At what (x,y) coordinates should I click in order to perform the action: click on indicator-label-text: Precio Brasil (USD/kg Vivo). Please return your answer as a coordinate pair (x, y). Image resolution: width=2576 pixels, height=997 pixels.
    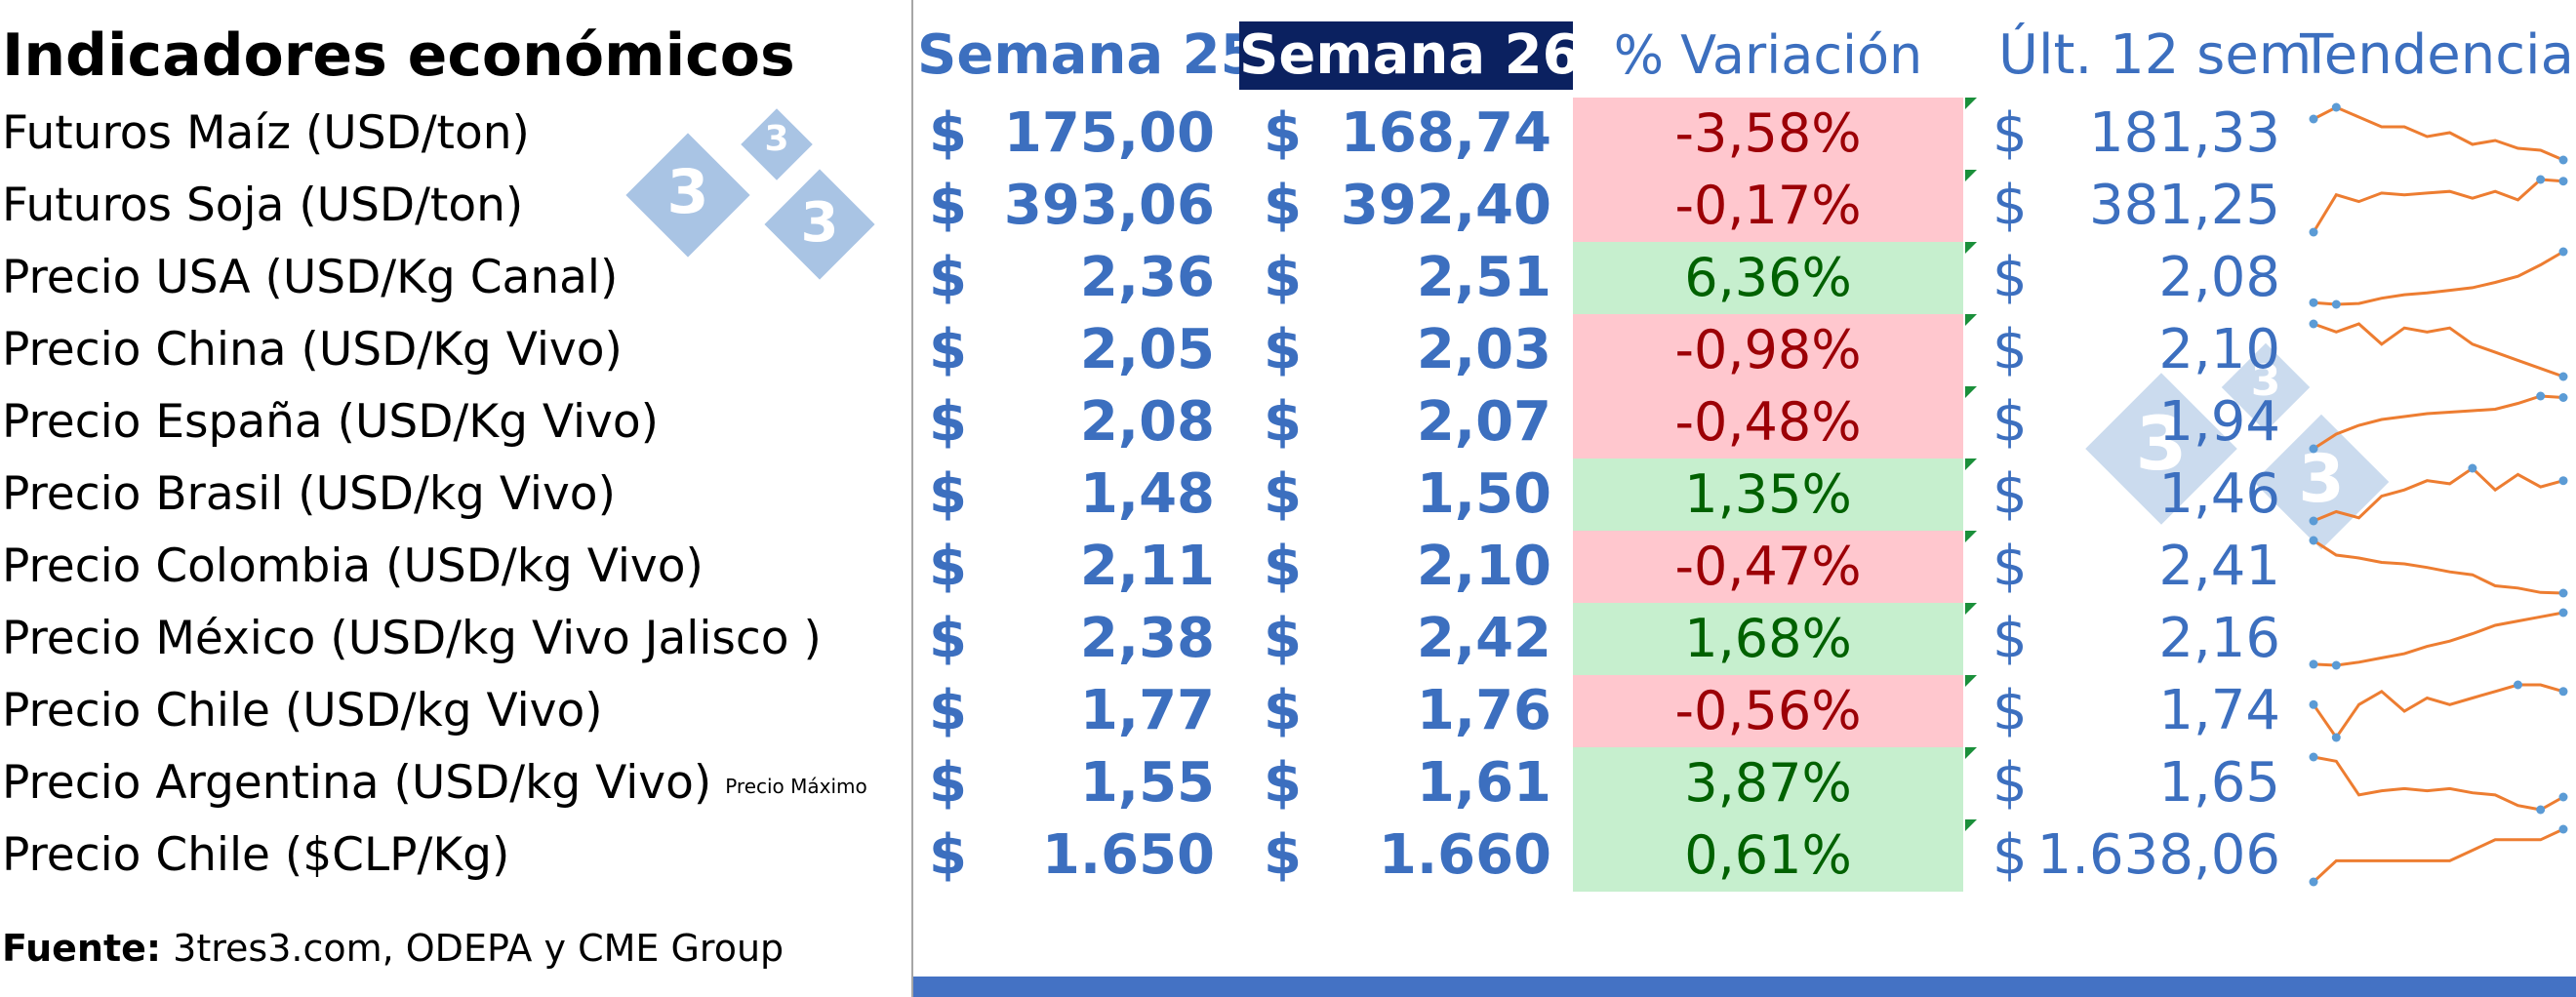
    Looking at the image, I should click on (309, 494).